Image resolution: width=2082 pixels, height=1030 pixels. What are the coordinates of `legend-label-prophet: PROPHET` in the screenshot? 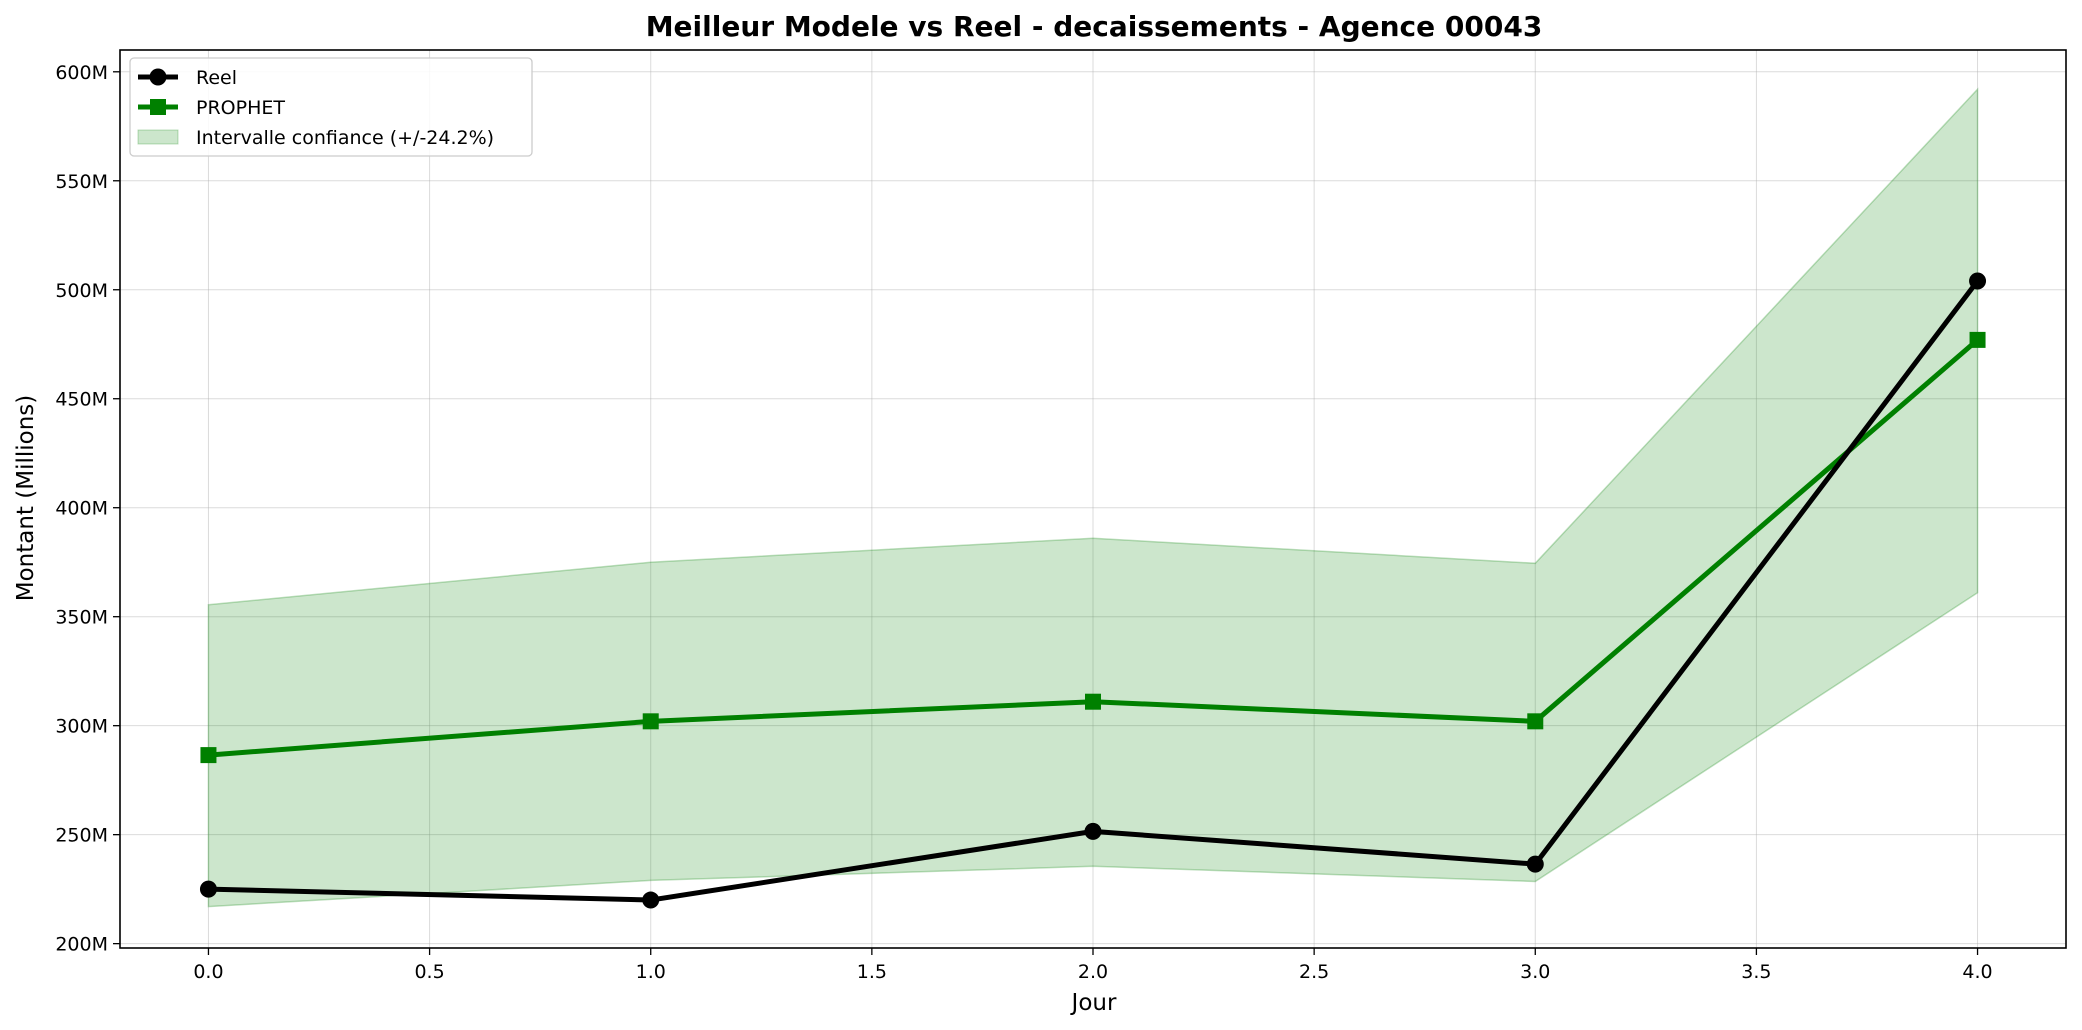 It's located at (240, 108).